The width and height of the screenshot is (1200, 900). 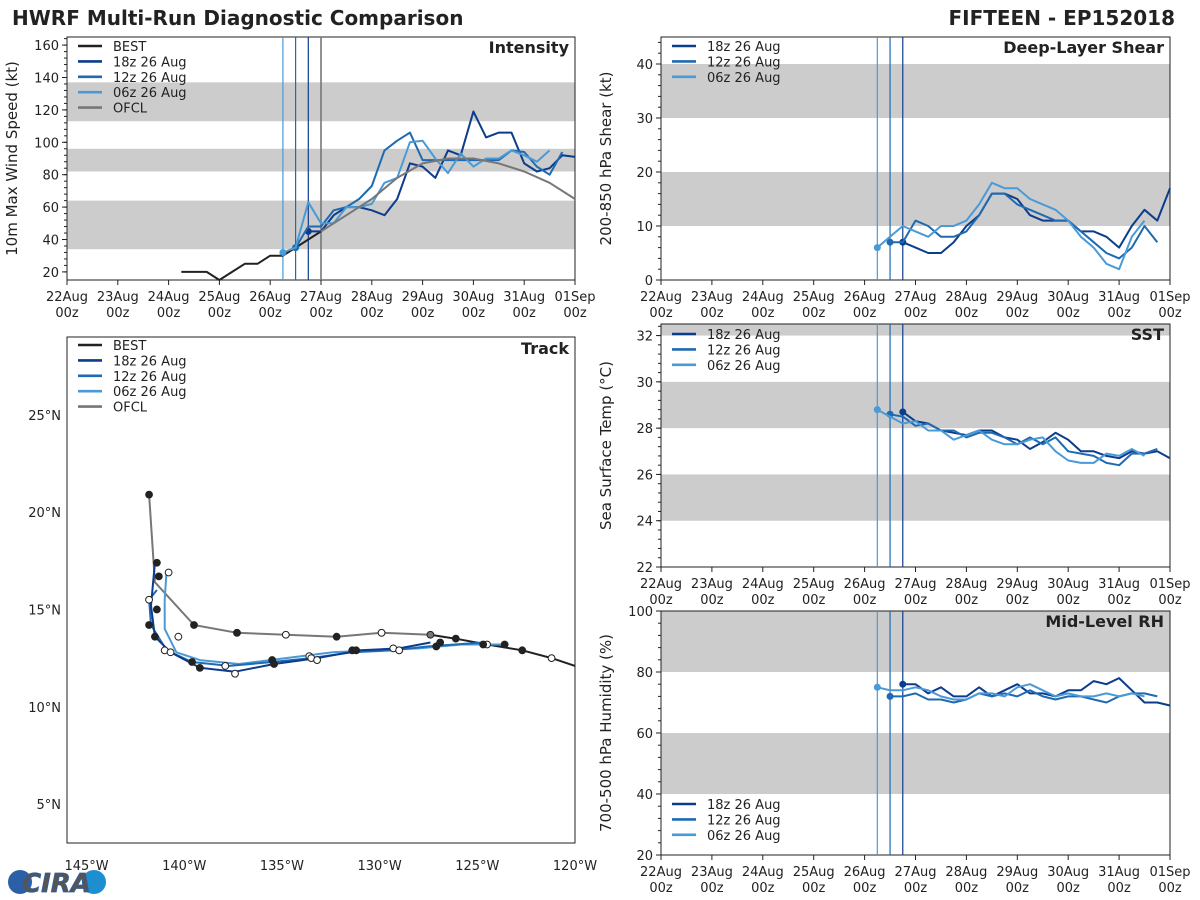 What do you see at coordinates (46, 143) in the screenshot?
I see `y-tick-label: 100` at bounding box center [46, 143].